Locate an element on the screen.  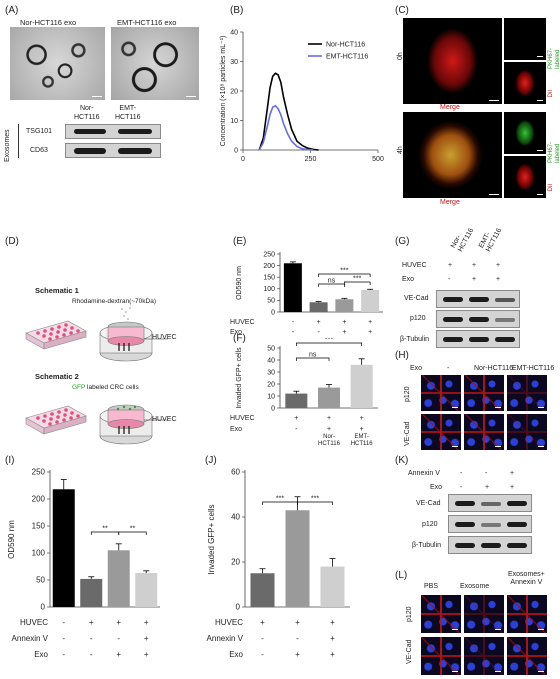
g-p120-strip is located at coordinates (478, 319).